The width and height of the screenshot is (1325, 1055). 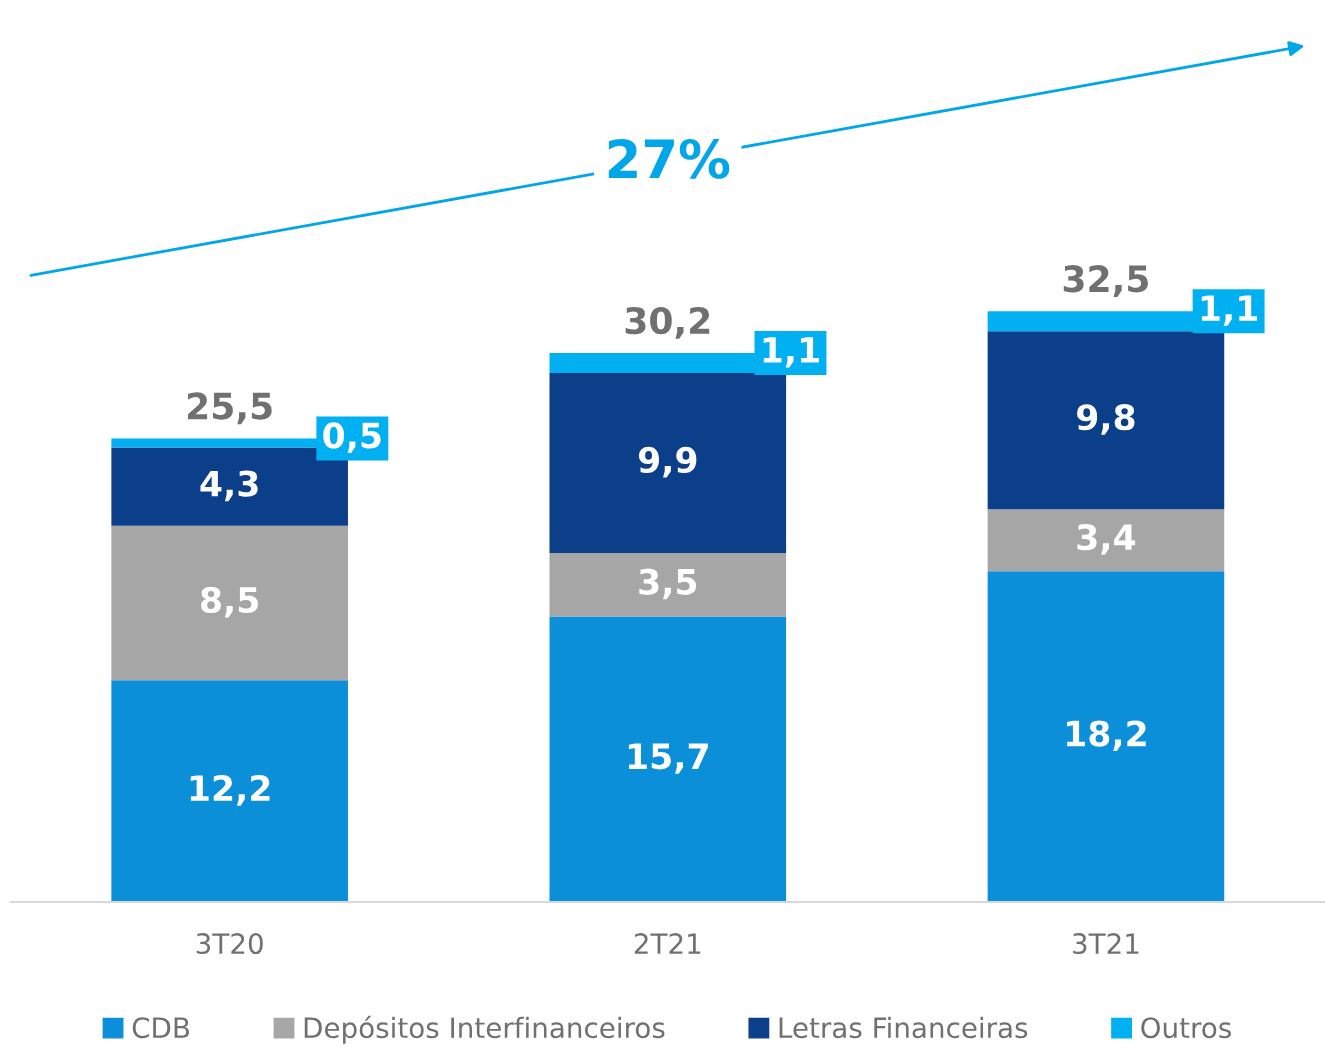 What do you see at coordinates (229, 408) in the screenshot?
I see `total-label: 25,5` at bounding box center [229, 408].